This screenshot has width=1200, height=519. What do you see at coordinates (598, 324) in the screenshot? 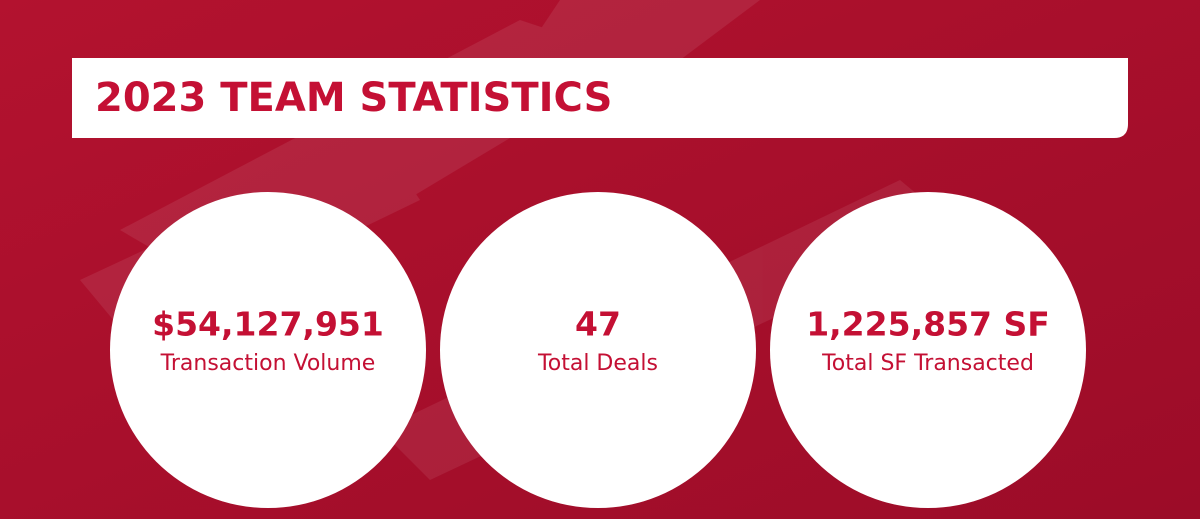
I see `stat-value: 47` at bounding box center [598, 324].